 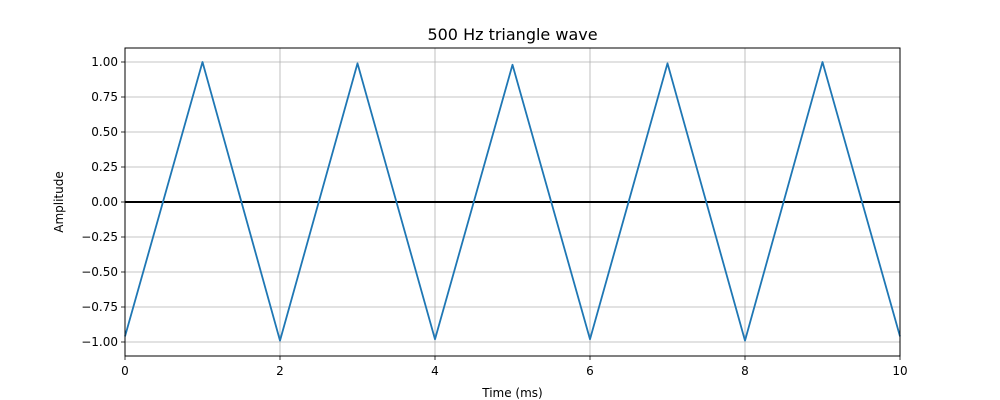 What do you see at coordinates (104, 62) in the screenshot?
I see `y-tick-label: 1.00` at bounding box center [104, 62].